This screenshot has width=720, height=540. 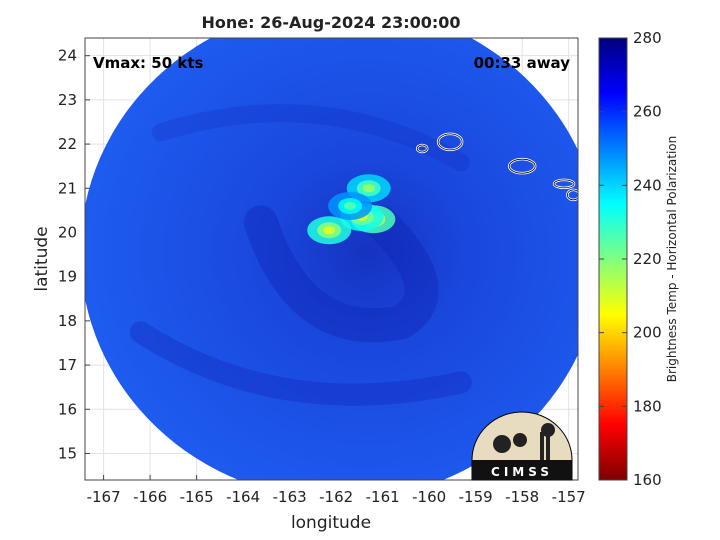 I want to click on x-tick-label: -166, so click(x=150, y=497).